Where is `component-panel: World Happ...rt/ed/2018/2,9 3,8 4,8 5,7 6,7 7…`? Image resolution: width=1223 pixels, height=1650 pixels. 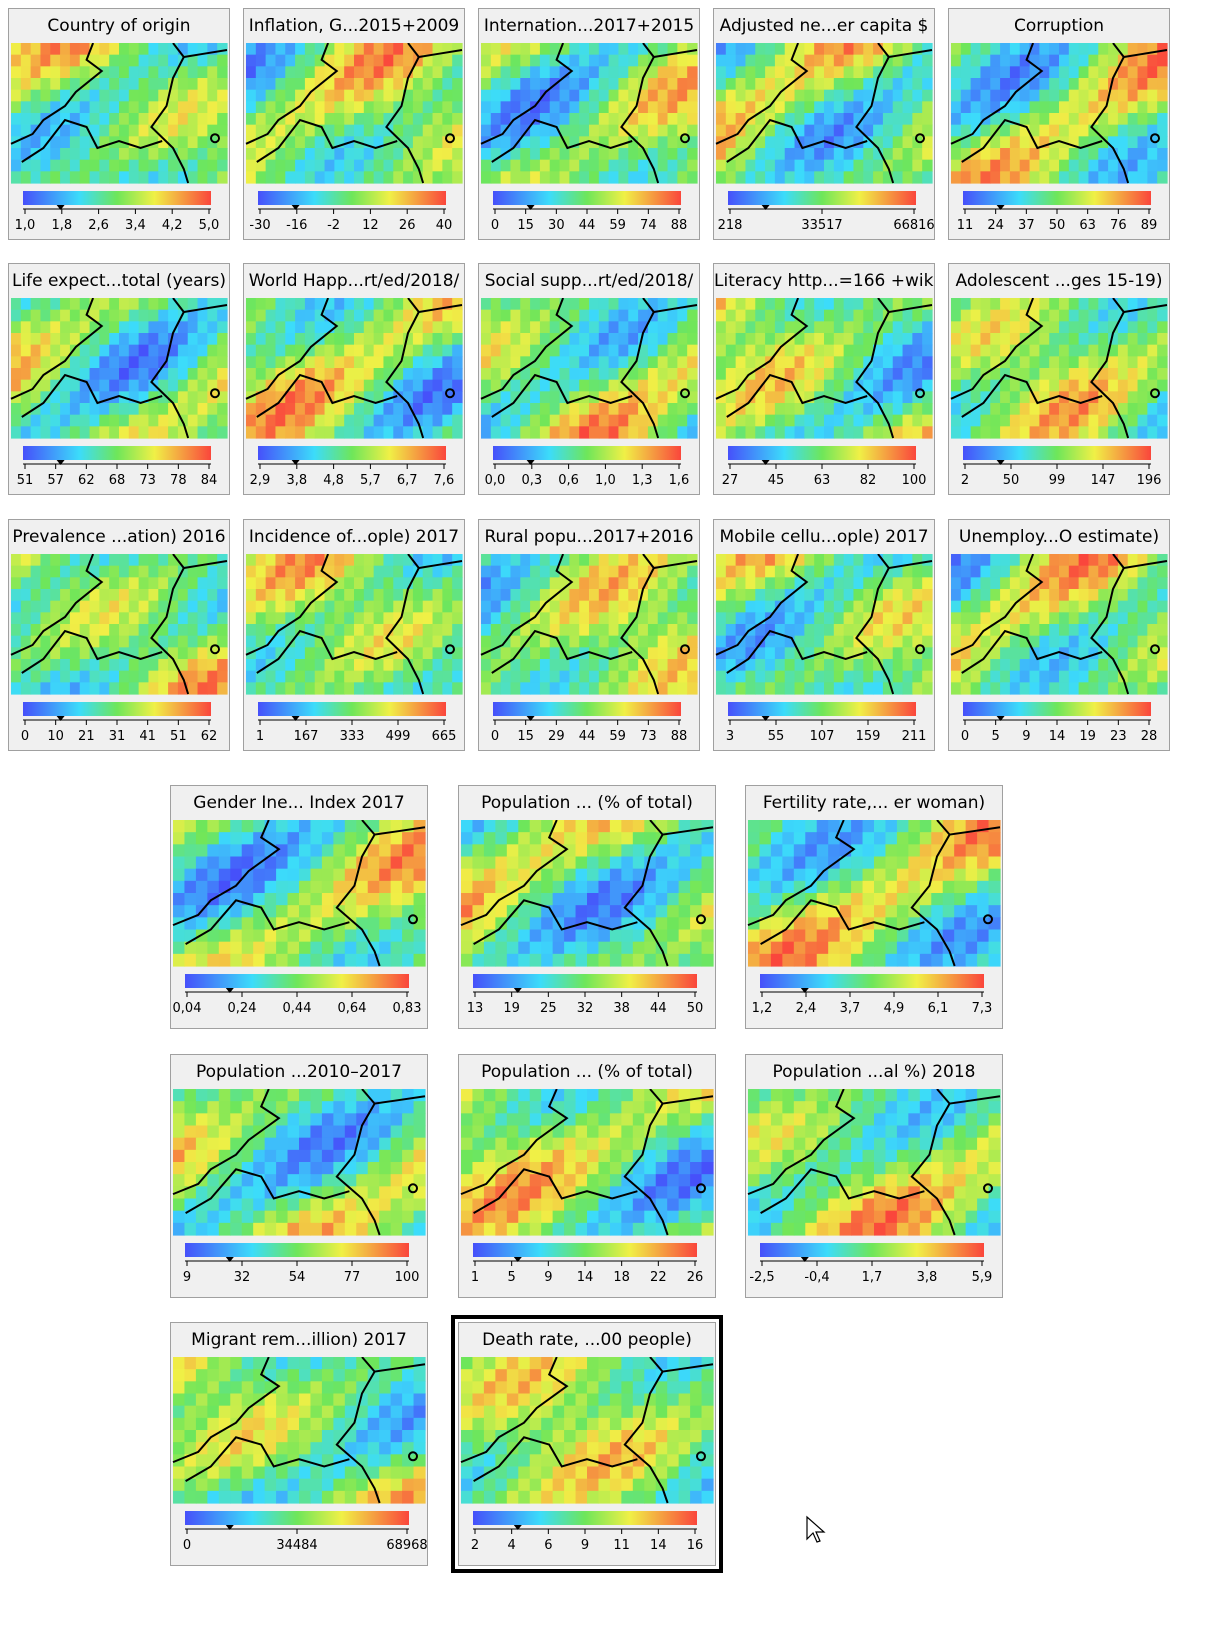 component-panel: World Happ...rt/ed/2018/2,9 3,8 4,8 5,7 6,7 7… is located at coordinates (354, 379).